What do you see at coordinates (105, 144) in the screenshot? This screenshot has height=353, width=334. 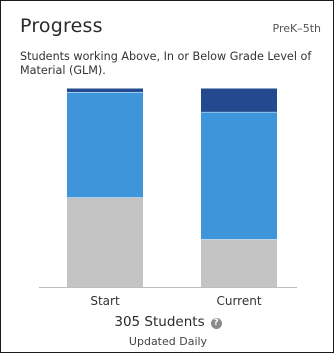 I see `bar-start-in` at bounding box center [105, 144].